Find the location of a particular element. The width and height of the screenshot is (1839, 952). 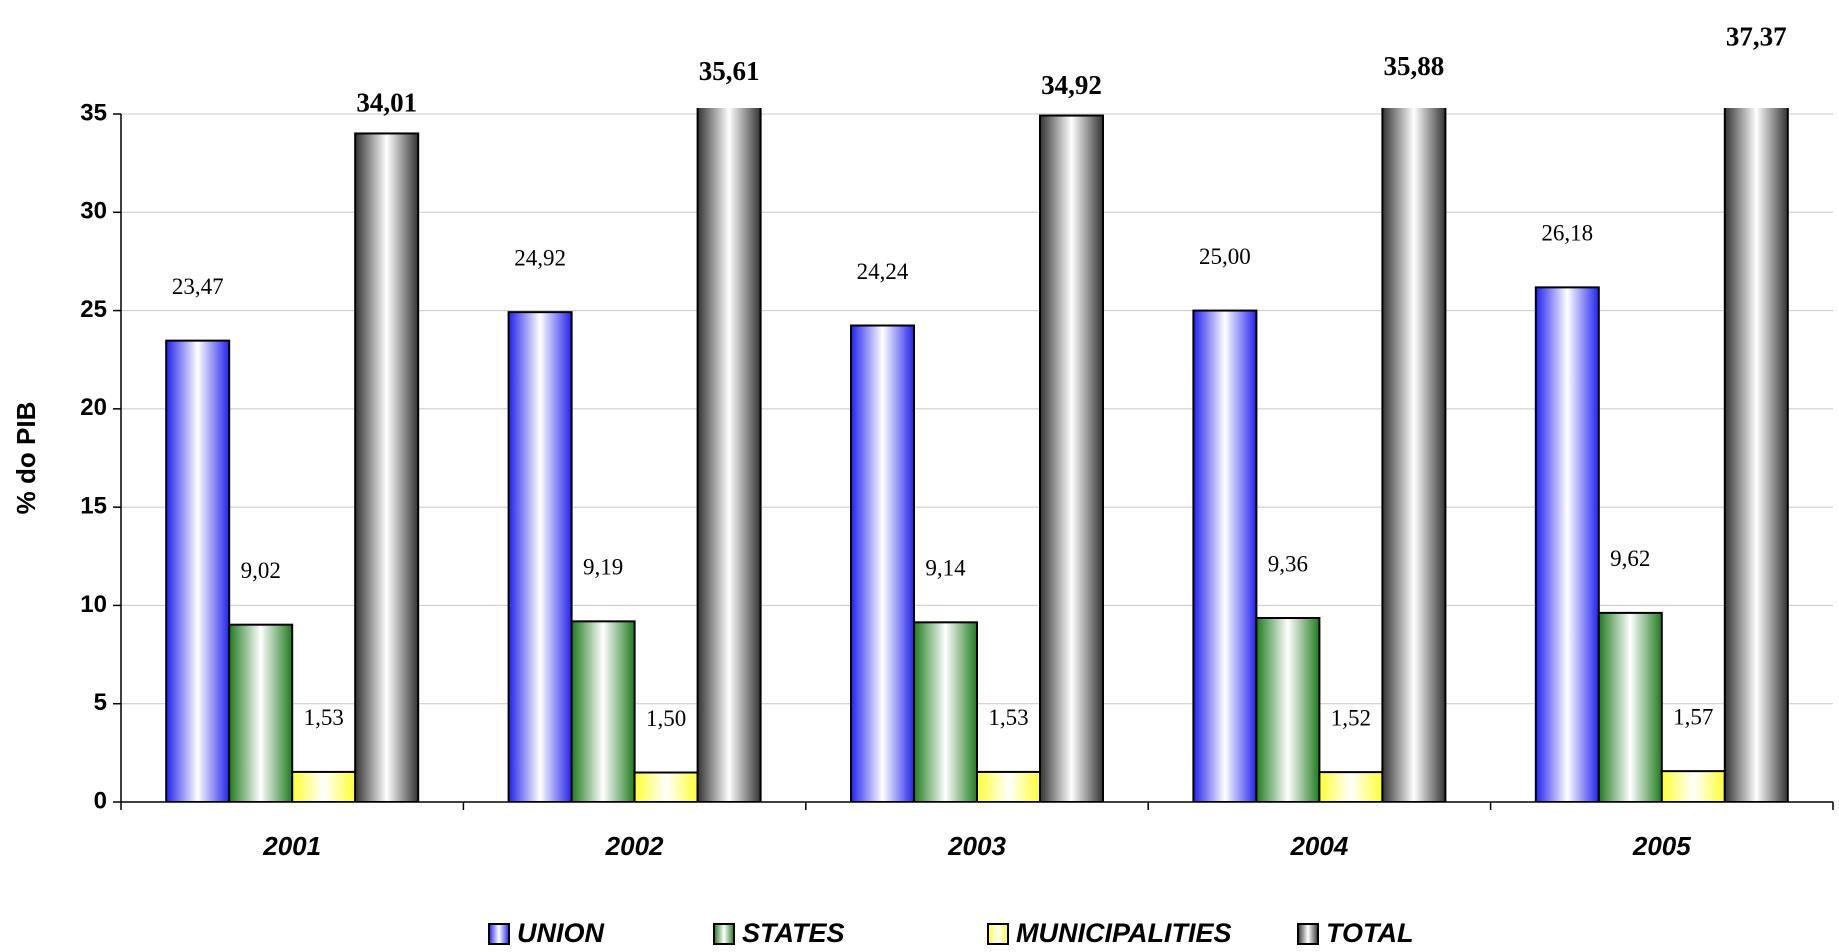

y-tick-label: 10 is located at coordinates (93, 604).